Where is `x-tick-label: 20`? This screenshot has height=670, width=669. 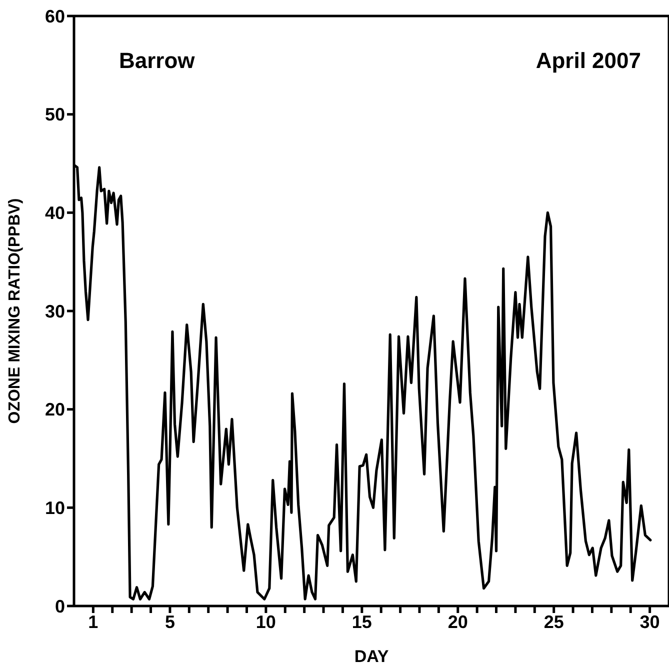 x-tick-label: 20 is located at coordinates (458, 622).